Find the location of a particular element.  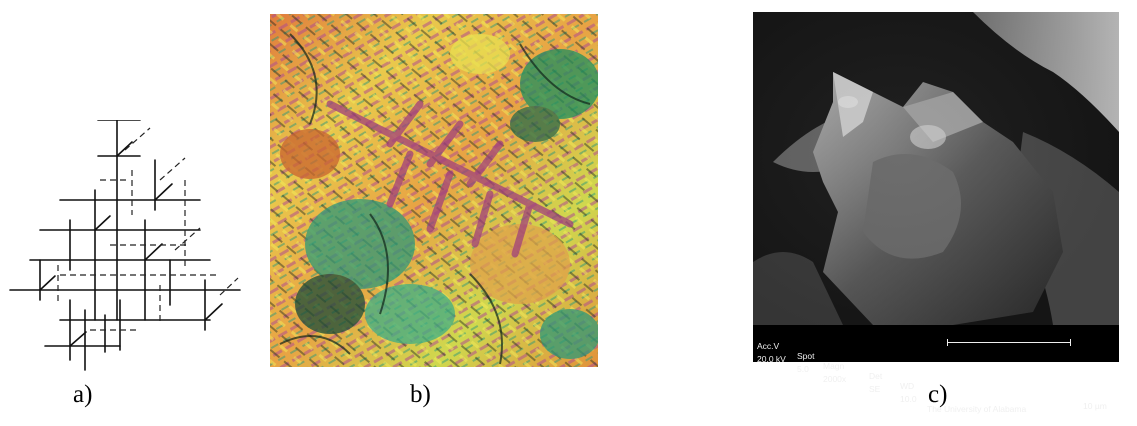

sem-value-accv: 20.0 kV is located at coordinates (771, 359).